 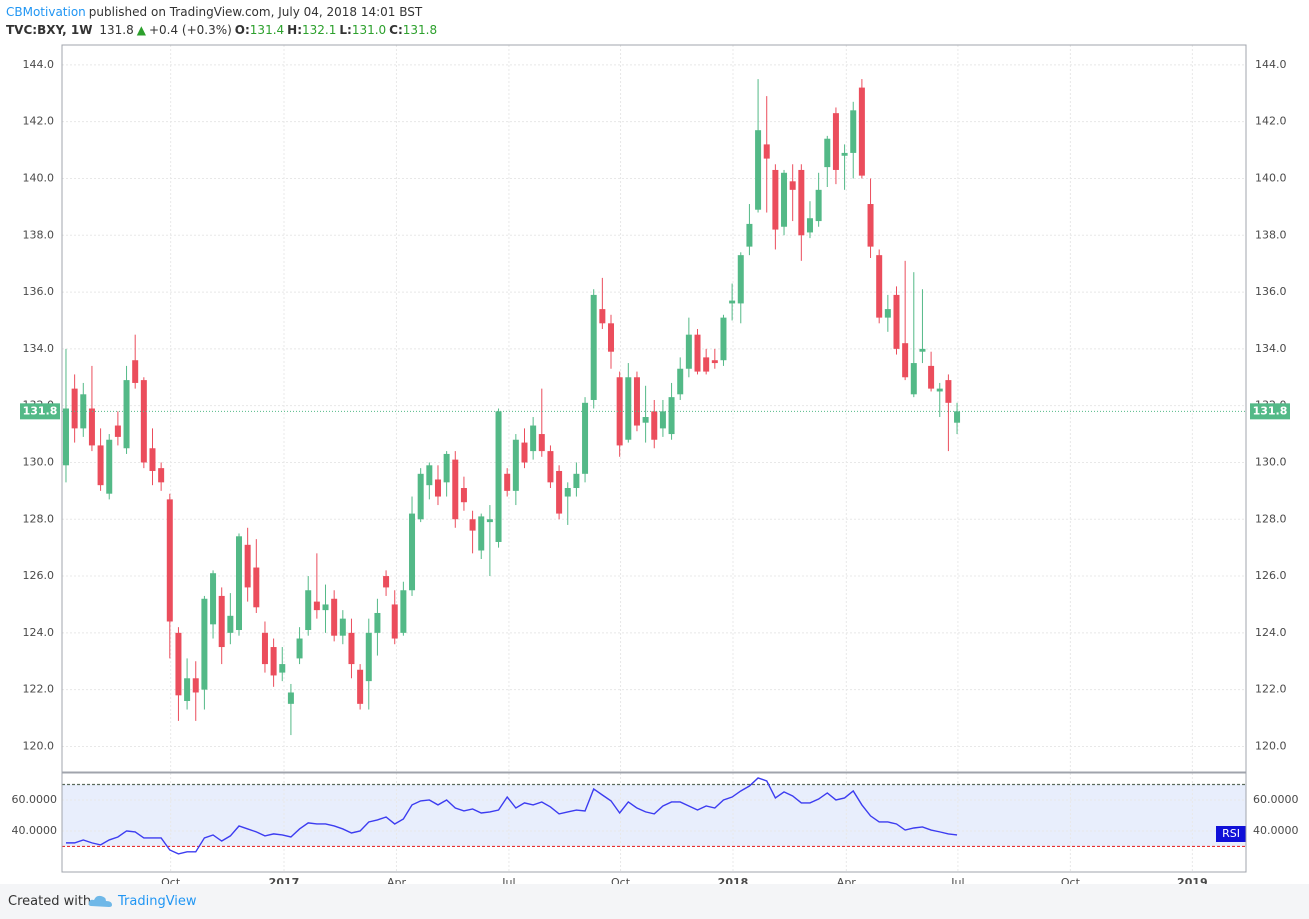 I want to click on arrow: ▲, so click(x=141, y=30).